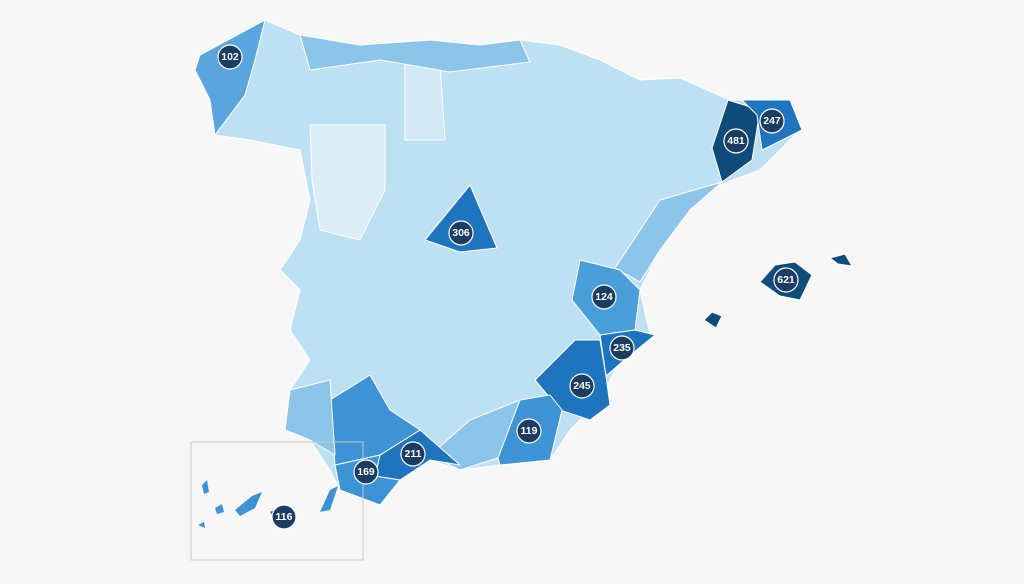 This screenshot has height=584, width=1024. I want to click on marker: 247, so click(772, 121).